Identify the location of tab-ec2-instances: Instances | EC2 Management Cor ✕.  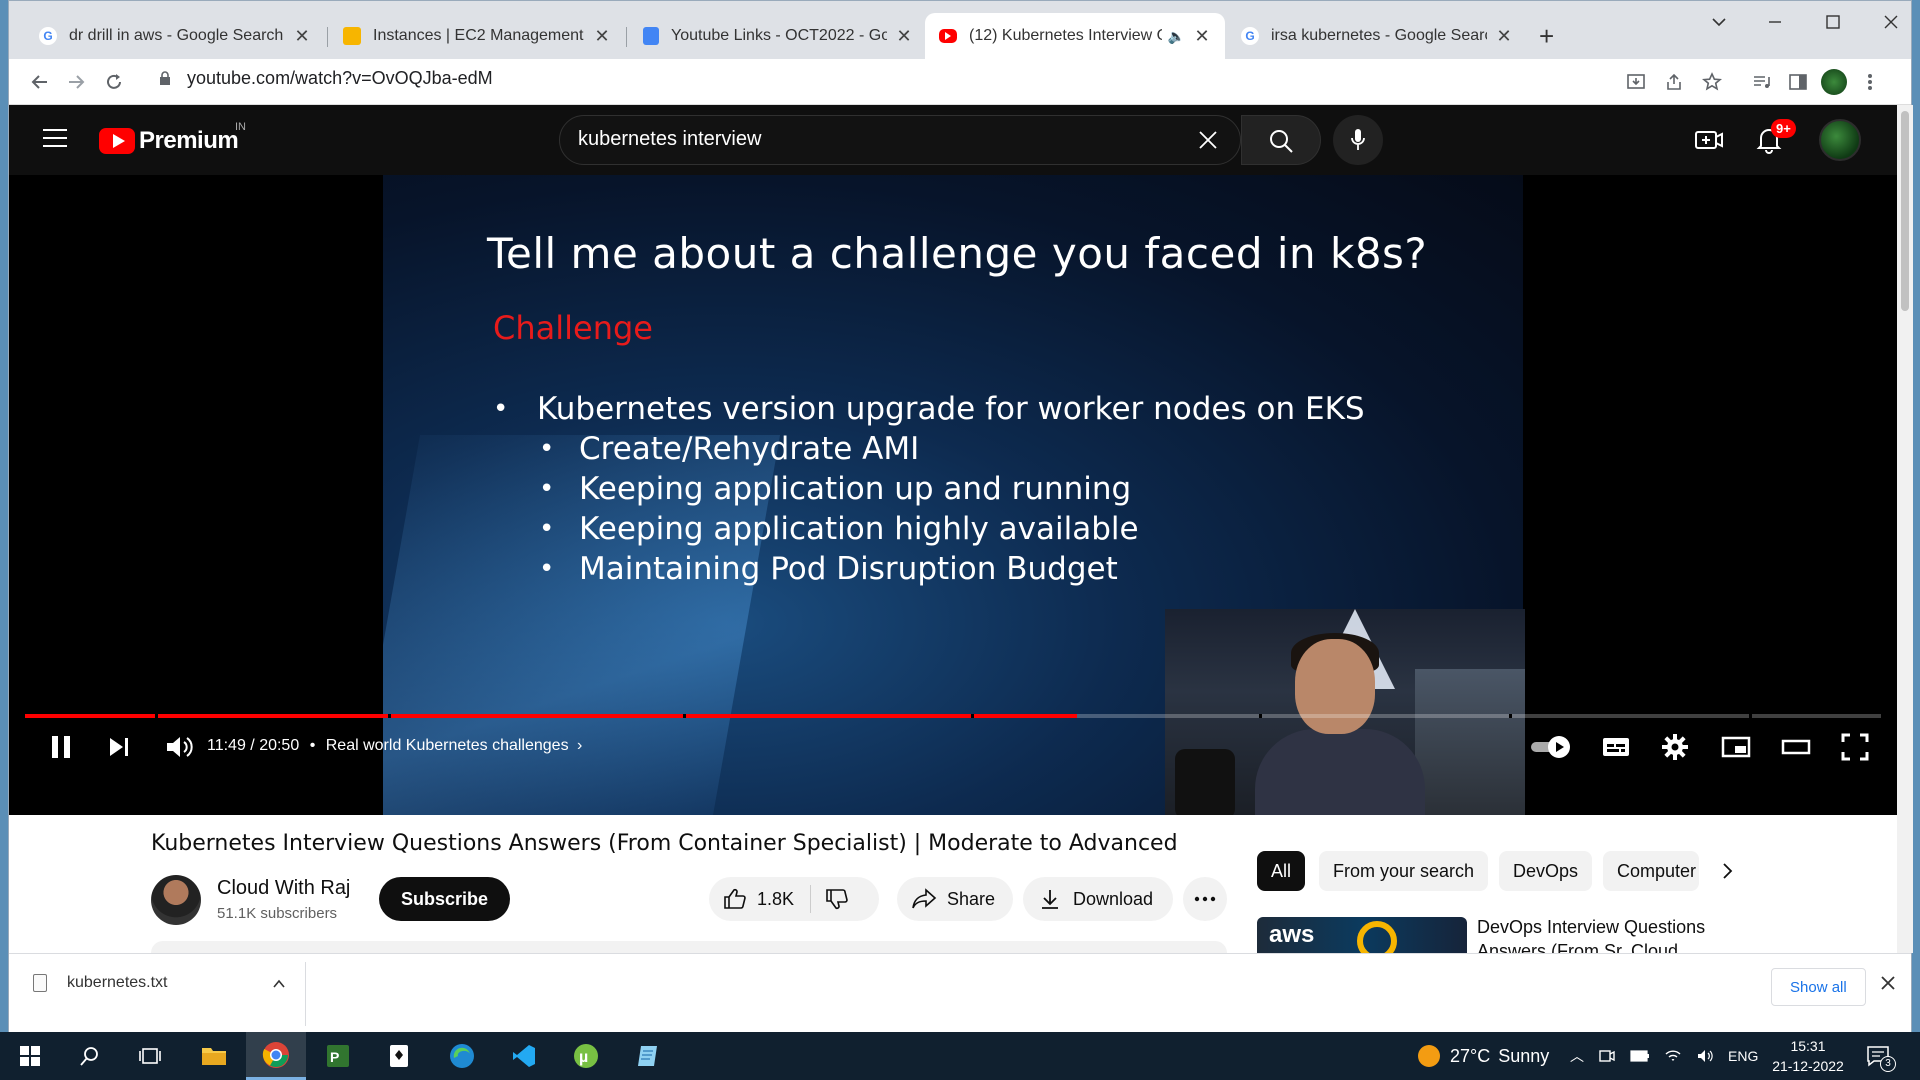
(477, 36).